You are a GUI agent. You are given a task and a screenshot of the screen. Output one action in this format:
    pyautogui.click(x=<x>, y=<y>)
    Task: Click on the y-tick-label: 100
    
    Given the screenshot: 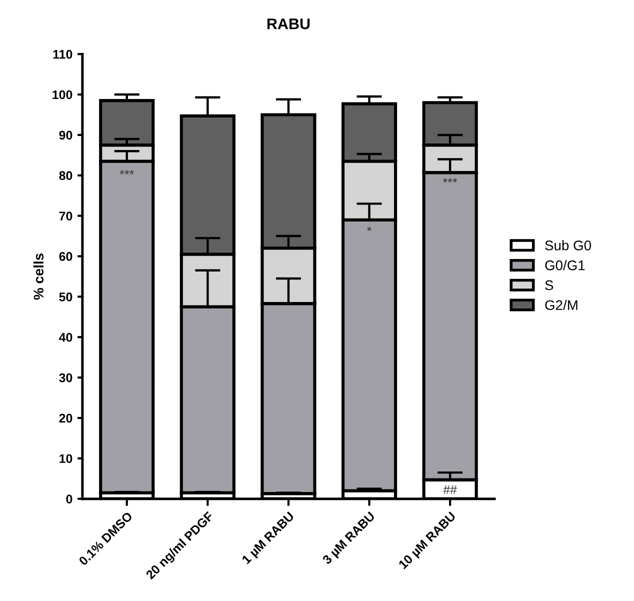 What is the action you would take?
    pyautogui.click(x=62, y=95)
    